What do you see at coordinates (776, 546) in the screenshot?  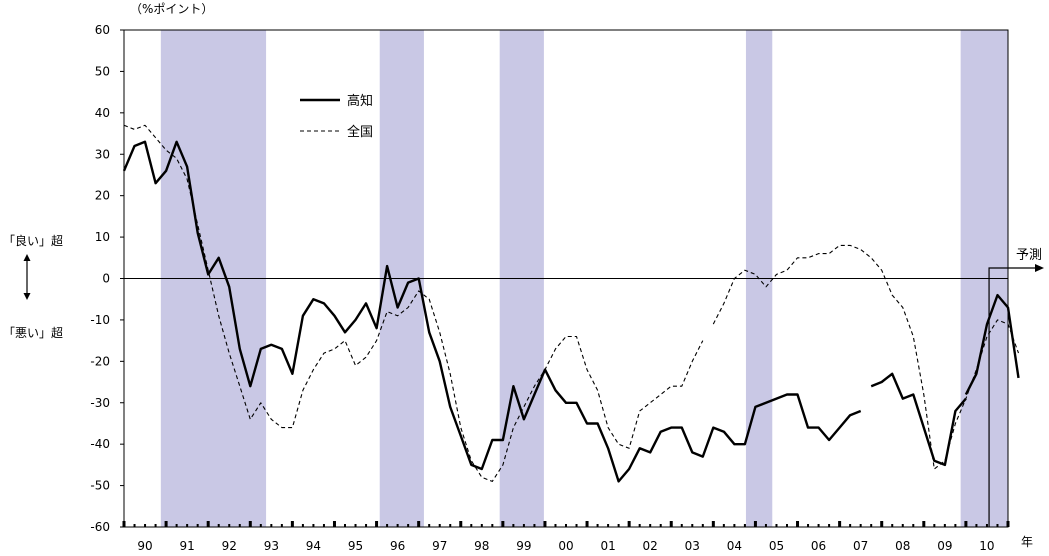 I see `x-tick-label: 05` at bounding box center [776, 546].